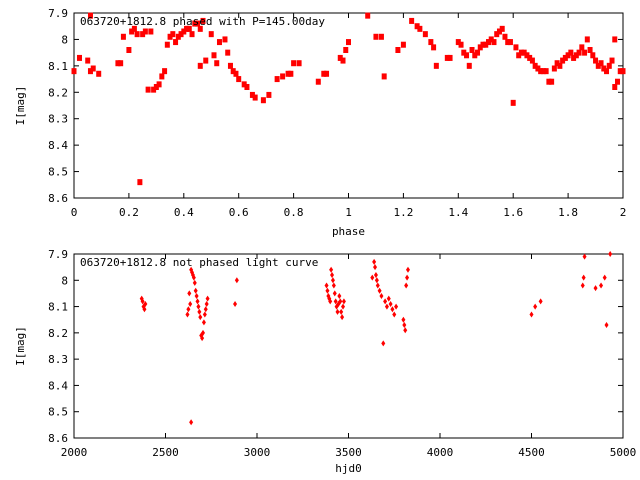 Image resolution: width=640 pixels, height=480 pixels. I want to click on unphased-y-tick-label: 8, so click(64, 280).